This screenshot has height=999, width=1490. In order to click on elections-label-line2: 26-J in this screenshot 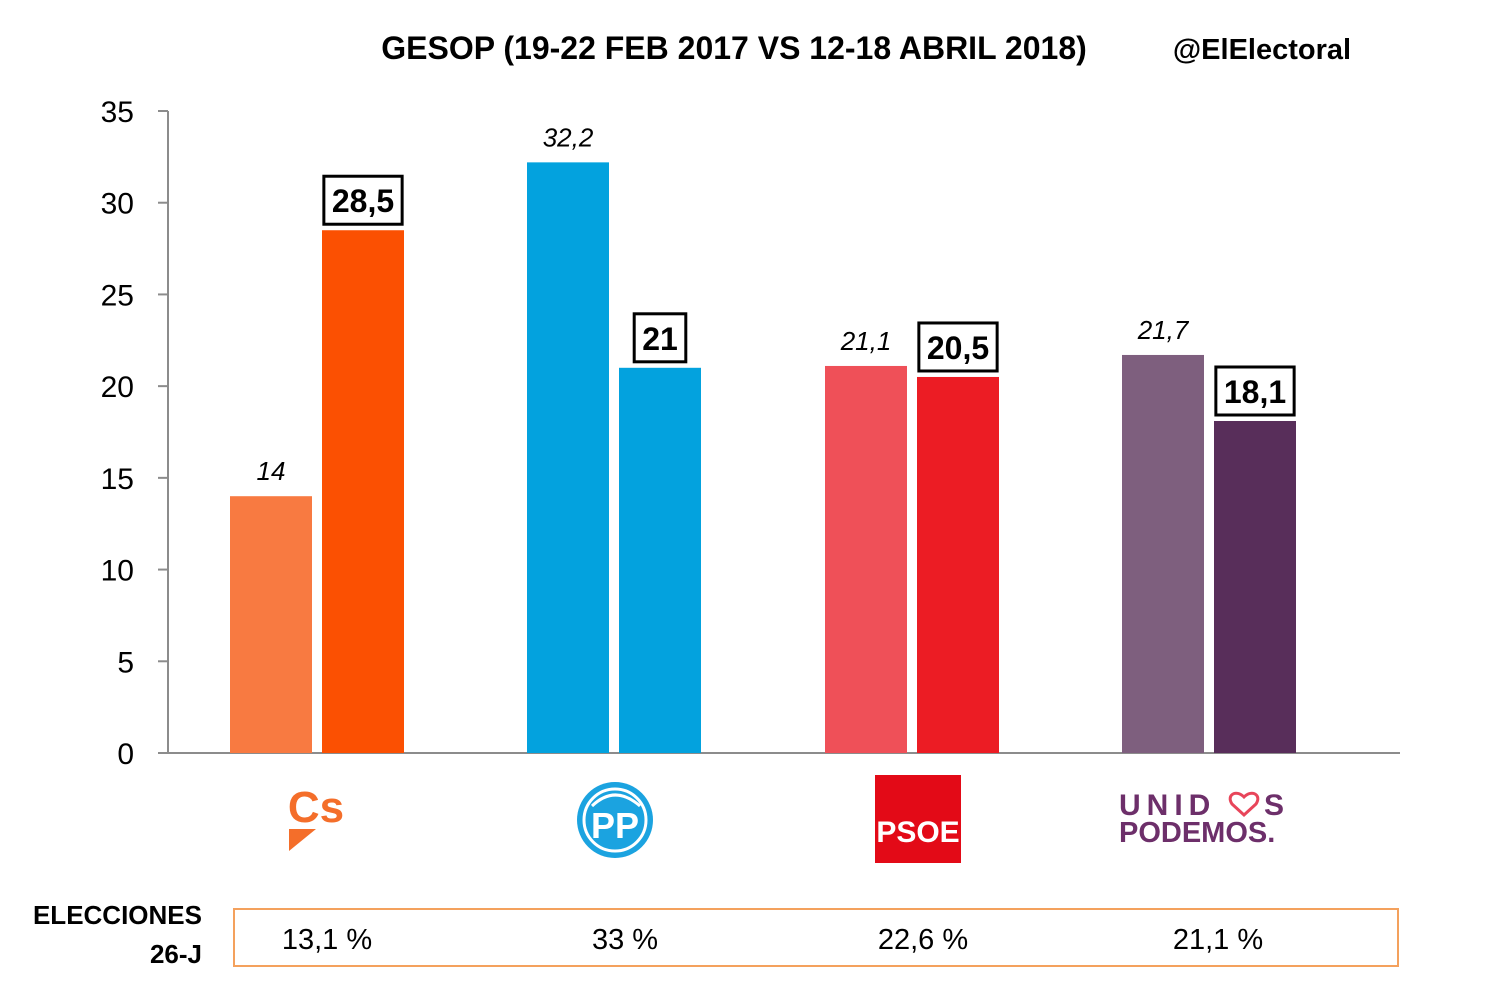, I will do `click(176, 954)`.